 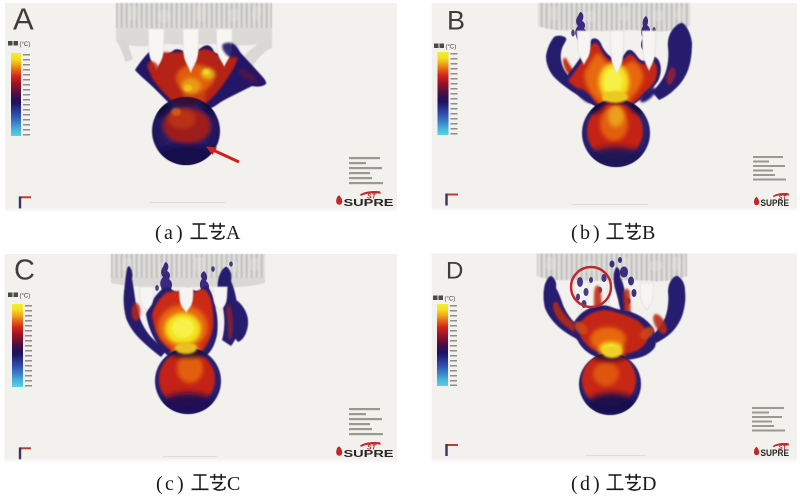 I want to click on svg-text: c, so click(x=169, y=484).